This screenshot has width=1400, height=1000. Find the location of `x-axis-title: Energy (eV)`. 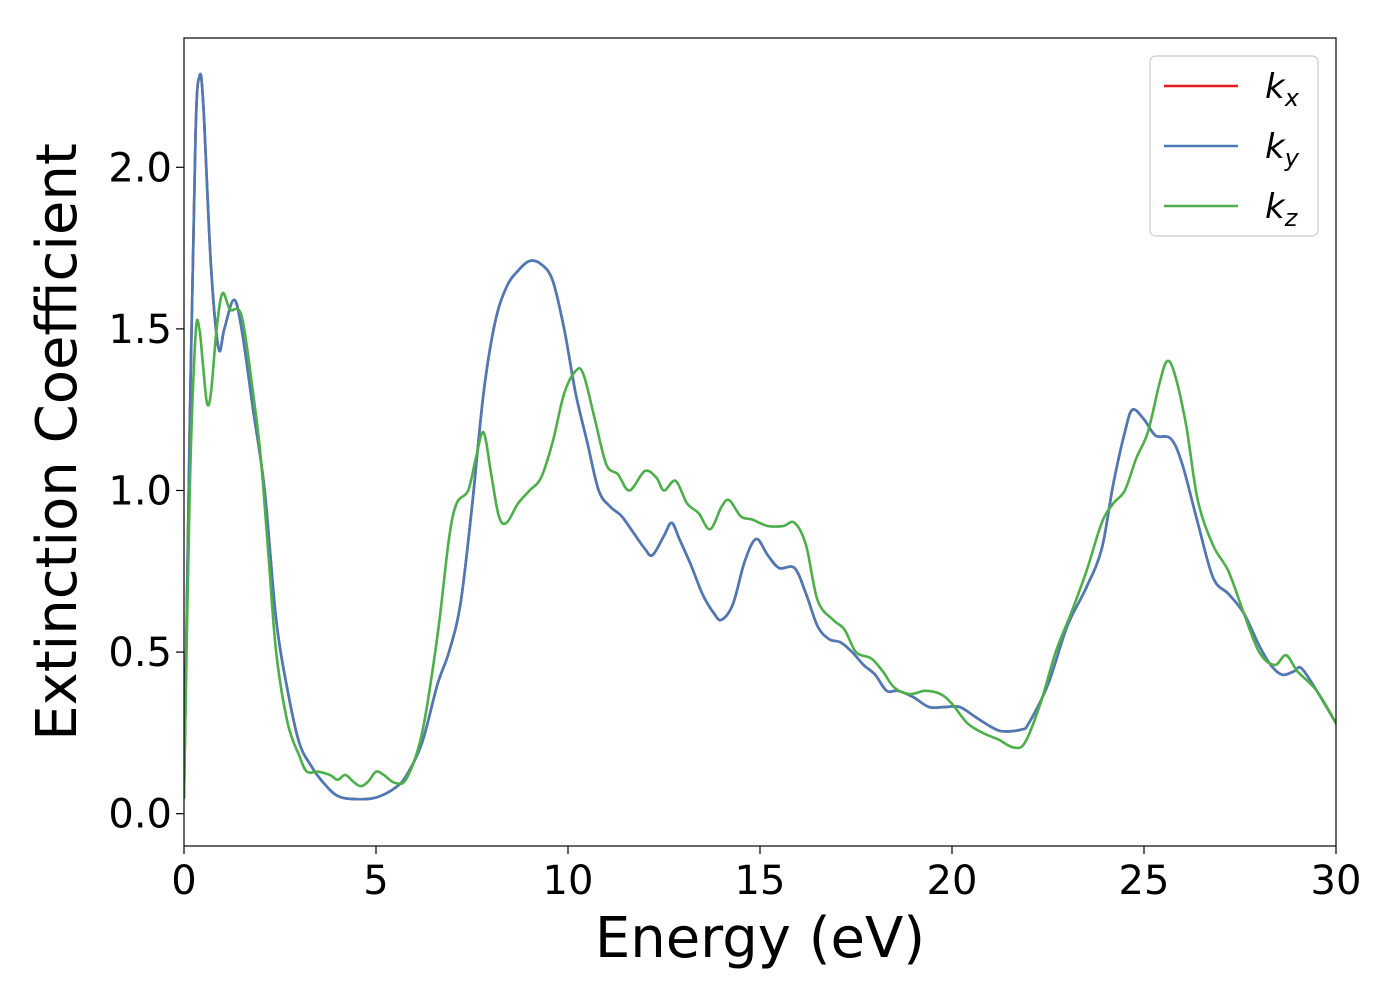

x-axis-title: Energy (eV) is located at coordinates (760, 938).